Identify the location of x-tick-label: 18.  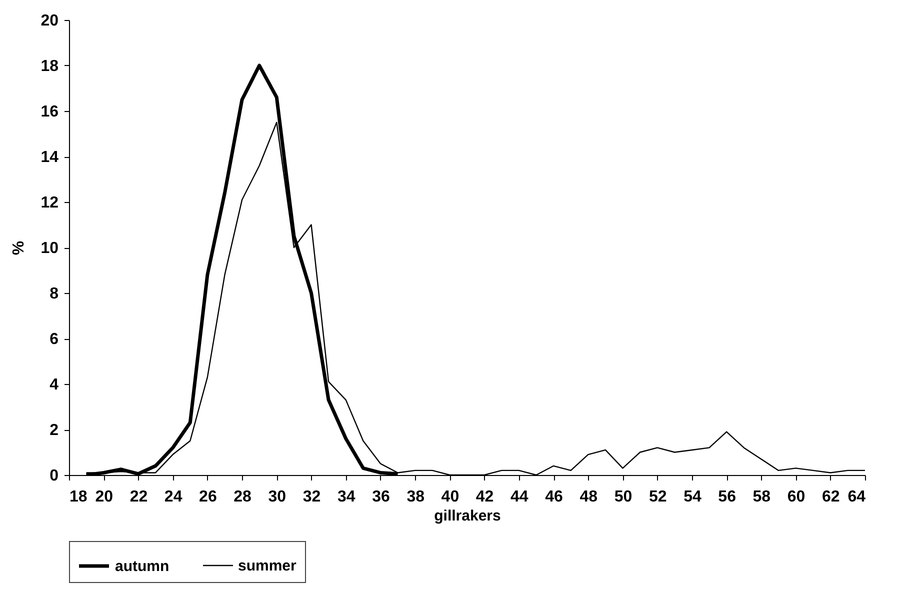
(79, 497).